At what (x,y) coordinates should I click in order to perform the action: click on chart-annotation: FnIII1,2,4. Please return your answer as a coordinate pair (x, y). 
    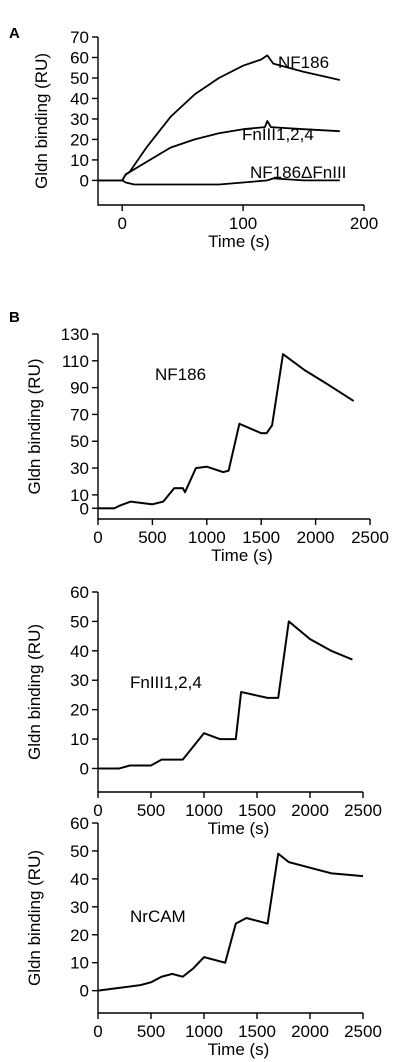
    Looking at the image, I should click on (166, 682).